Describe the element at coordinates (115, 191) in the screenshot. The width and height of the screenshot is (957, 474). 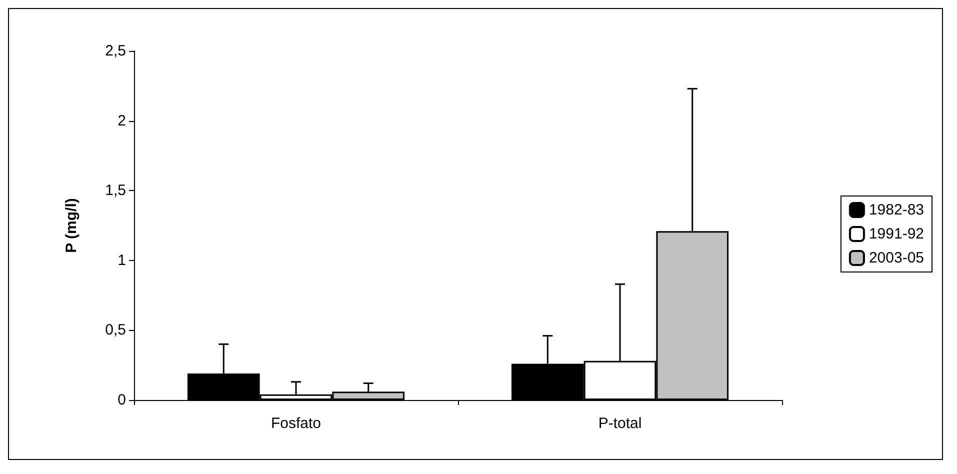
I see `y-tick-label: 1,5` at that location.